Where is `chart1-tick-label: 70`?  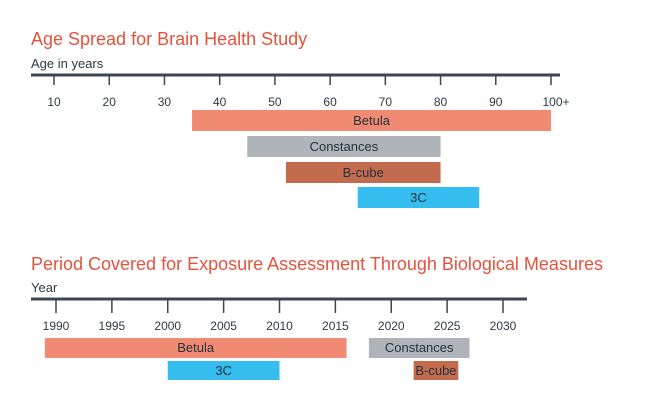
chart1-tick-label: 70 is located at coordinates (386, 102).